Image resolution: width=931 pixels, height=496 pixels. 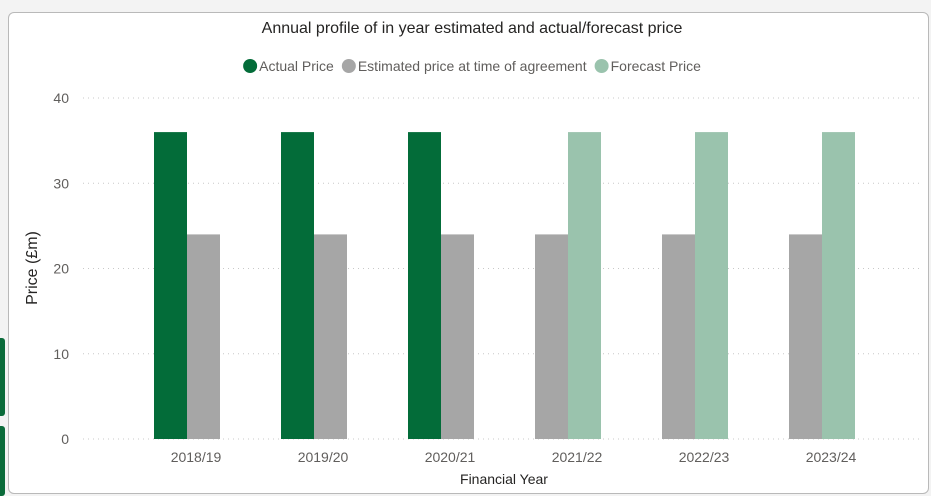 I want to click on y-axis-ticks: 0 10 20 30 40, so click(x=61, y=268).